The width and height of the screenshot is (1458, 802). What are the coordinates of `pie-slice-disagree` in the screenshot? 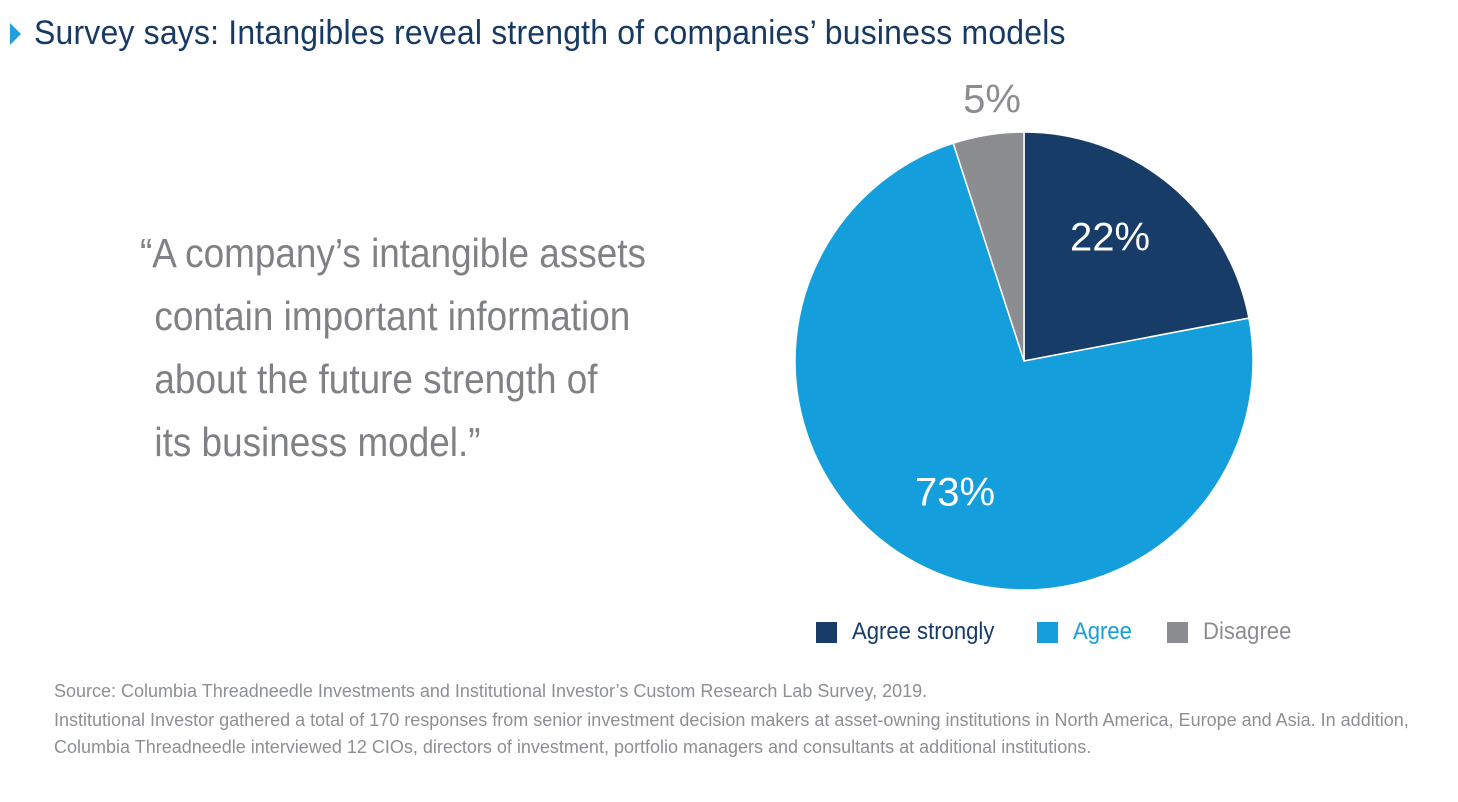 It's located at (988, 246).